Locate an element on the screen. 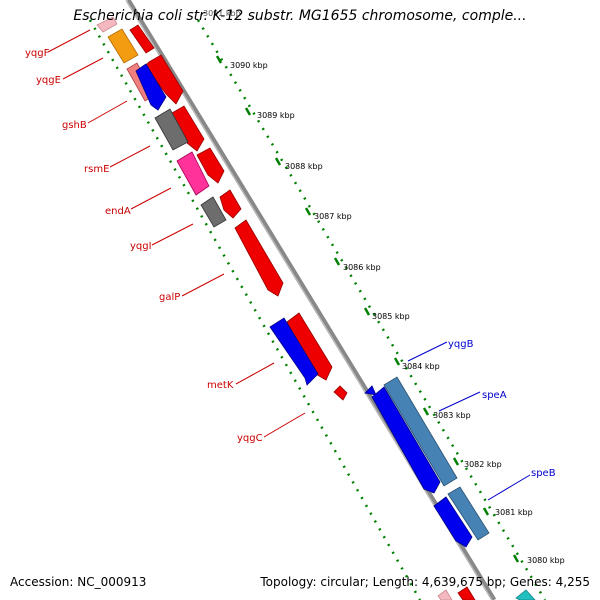  gene-label: yqgB is located at coordinates (461, 344).